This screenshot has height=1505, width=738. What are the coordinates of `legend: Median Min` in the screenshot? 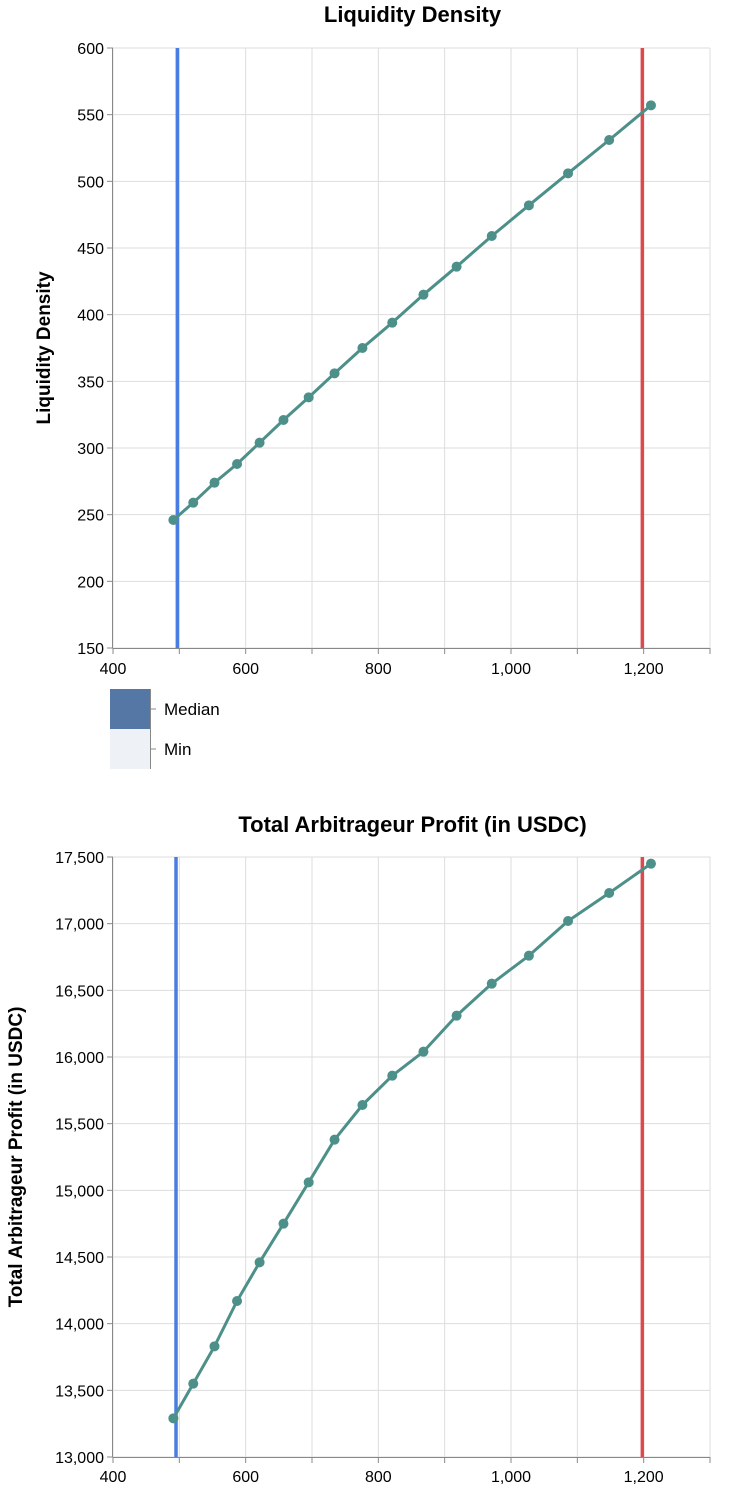 It's located at (165, 729).